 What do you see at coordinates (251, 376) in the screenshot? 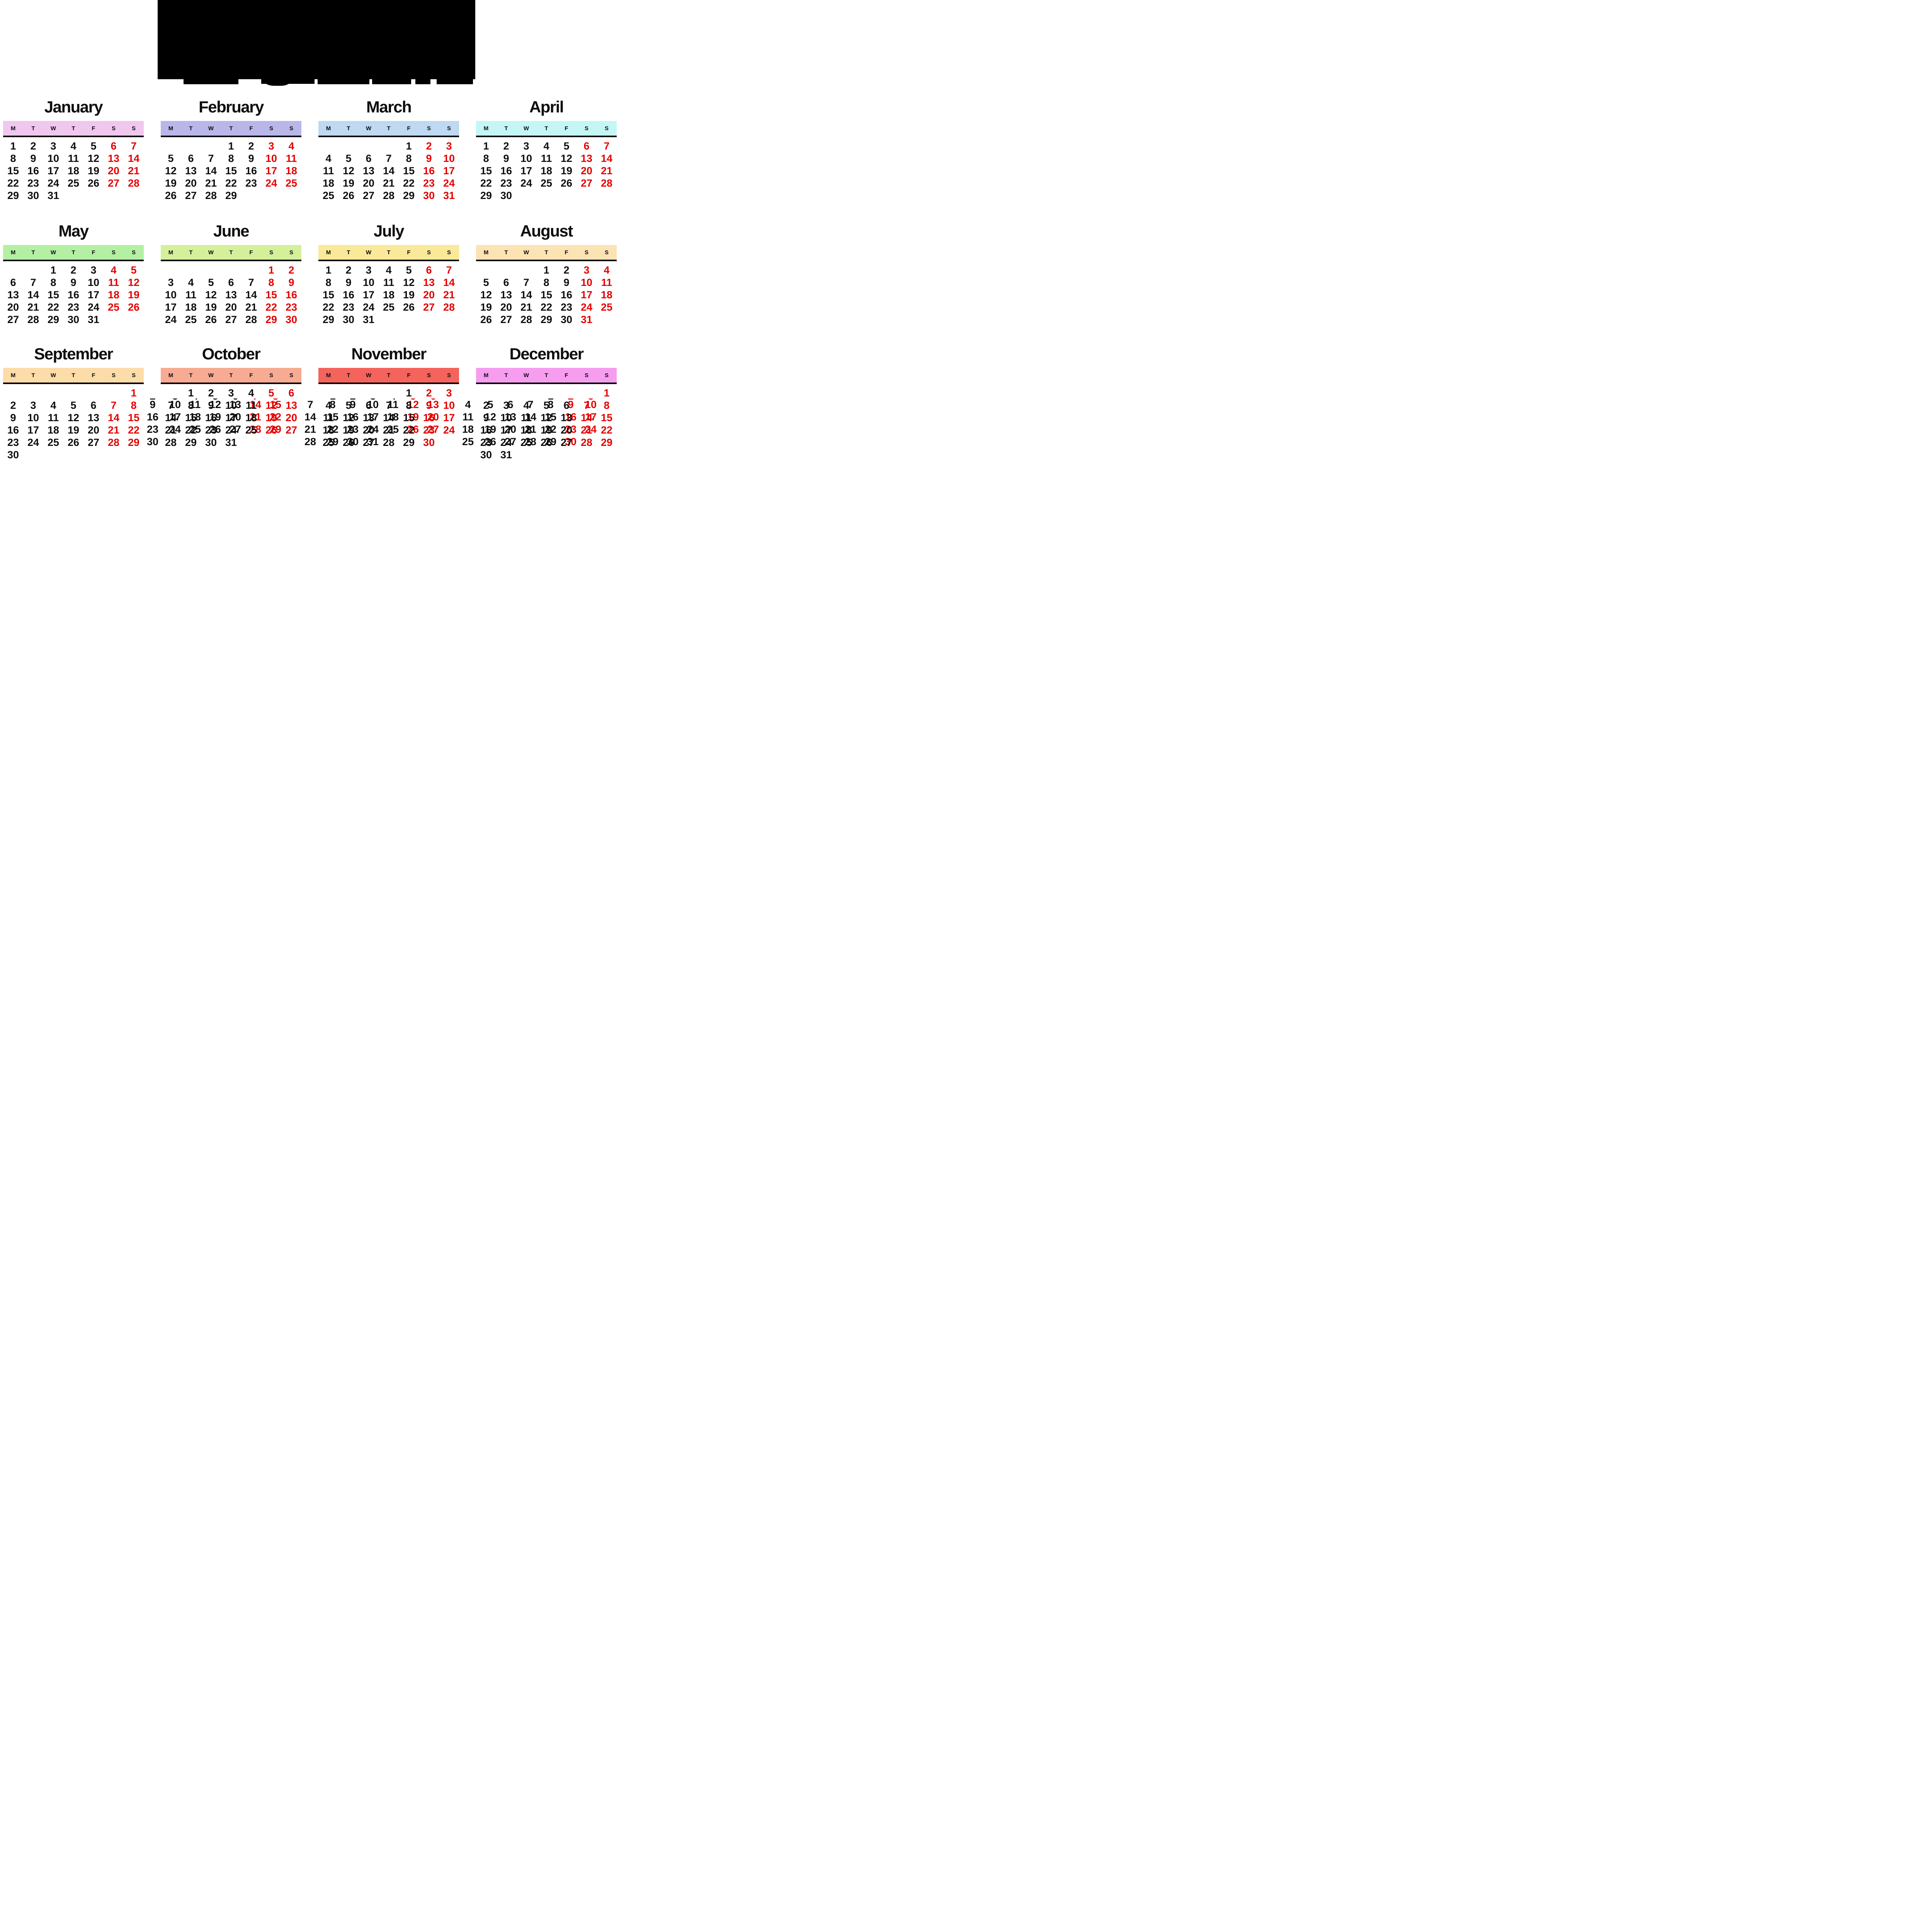
I see `weekday-letter: F` at bounding box center [251, 376].